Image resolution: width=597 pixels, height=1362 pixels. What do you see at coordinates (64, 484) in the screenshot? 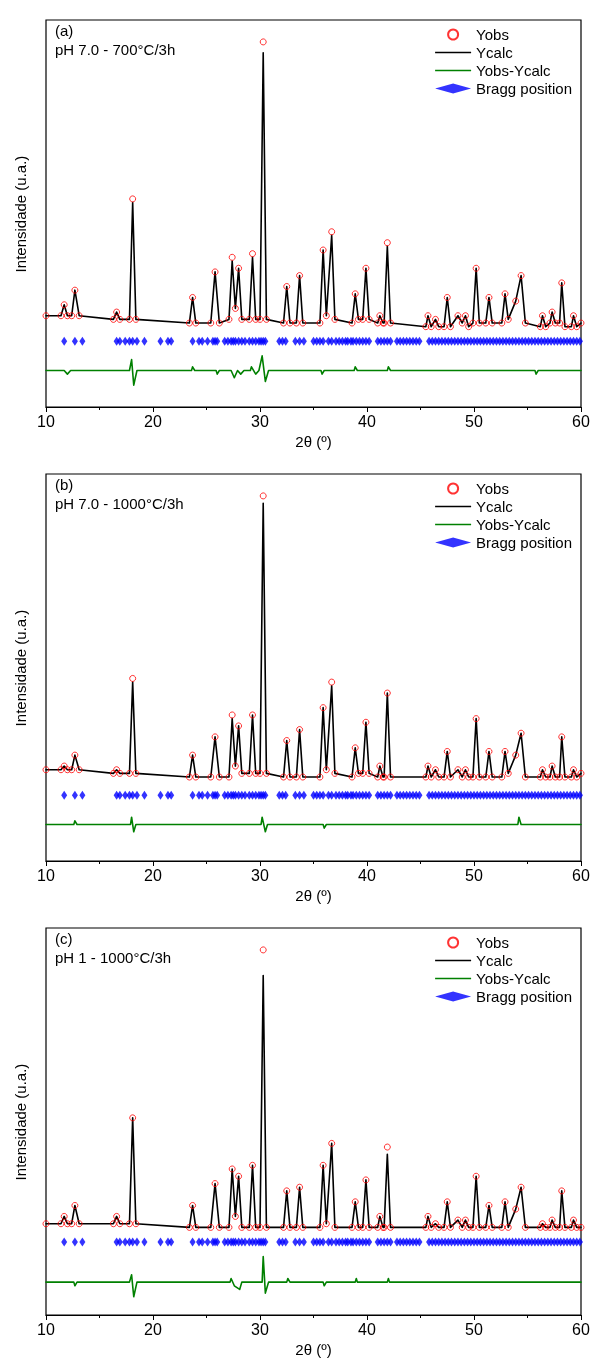
I see `chart-title: (b)` at bounding box center [64, 484].